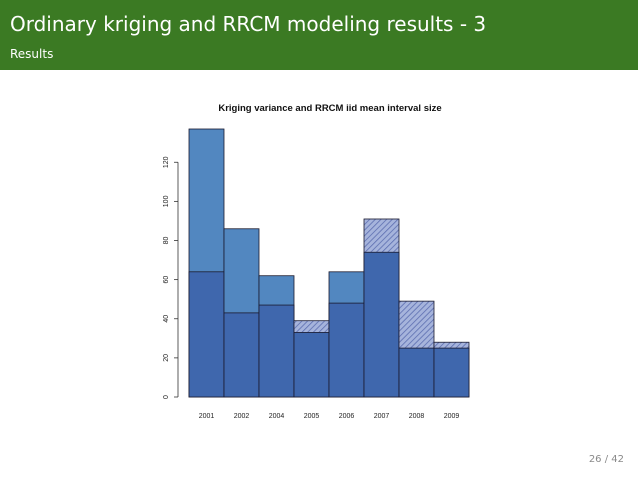 The width and height of the screenshot is (638, 479). I want to click on x-axis-labels: 2001 2002 2004 2005 2006 2007 2008 2009, so click(329, 416).